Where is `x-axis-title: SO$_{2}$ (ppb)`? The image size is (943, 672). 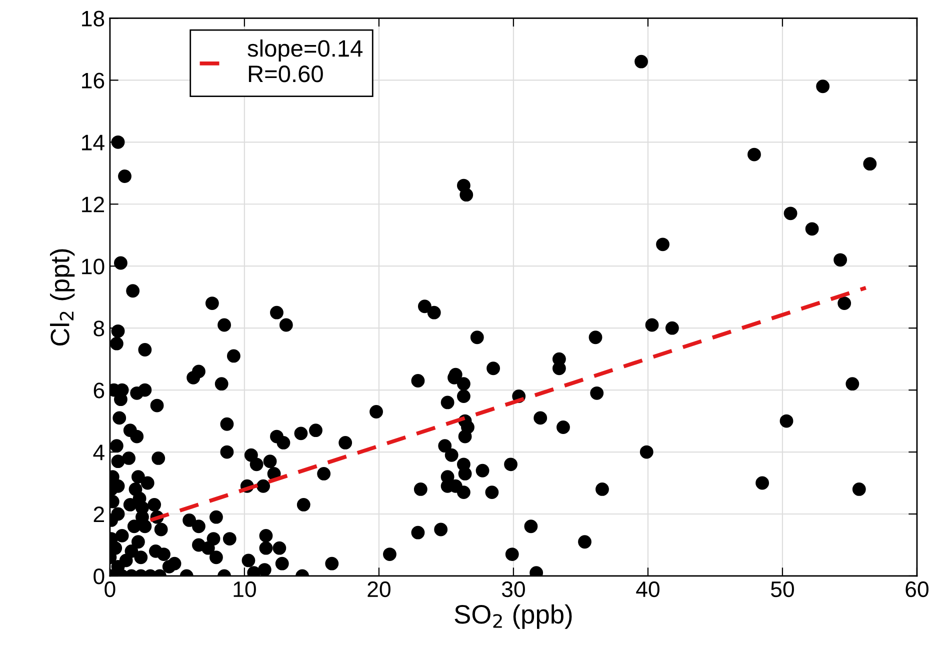 x-axis-title: SO$_{2}$ (ppb) is located at coordinates (513, 616).